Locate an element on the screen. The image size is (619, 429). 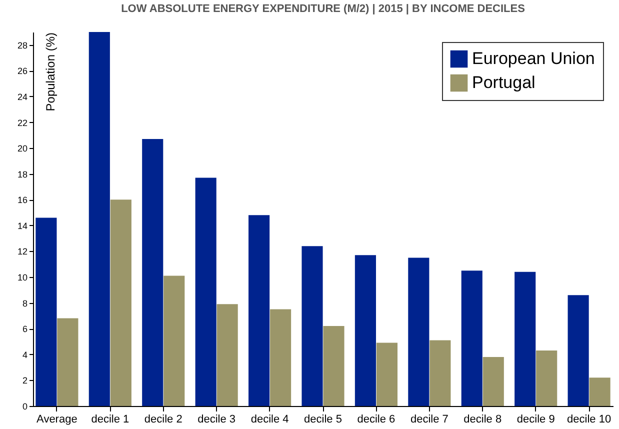
y-tick-label: 12 is located at coordinates (22, 251).